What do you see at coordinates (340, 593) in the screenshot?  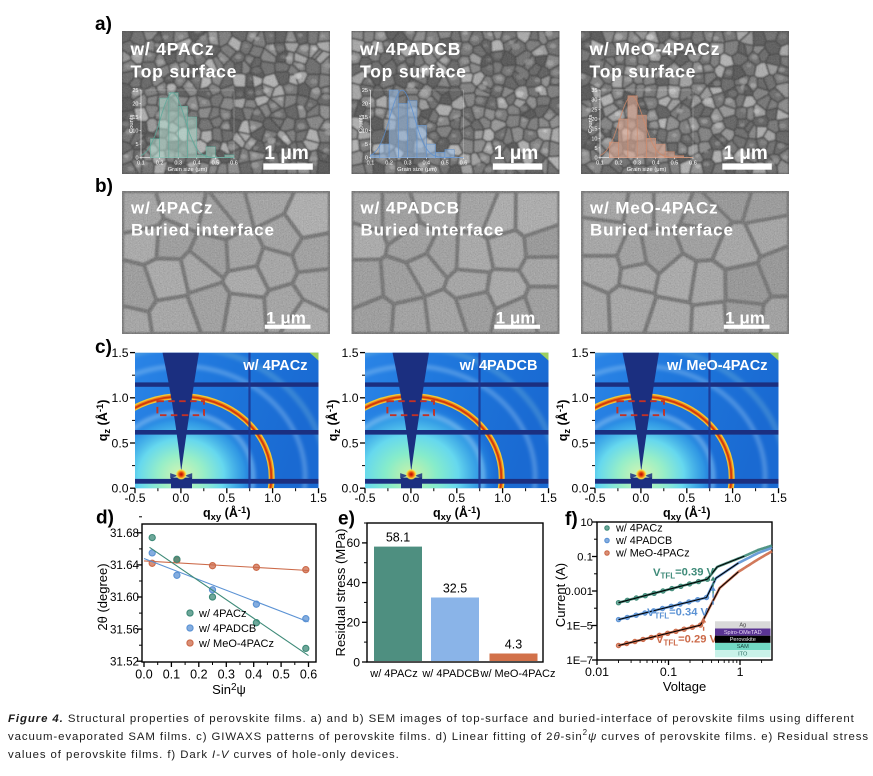 I see `svg-text: Residual stress (MPa)` at bounding box center [340, 593].